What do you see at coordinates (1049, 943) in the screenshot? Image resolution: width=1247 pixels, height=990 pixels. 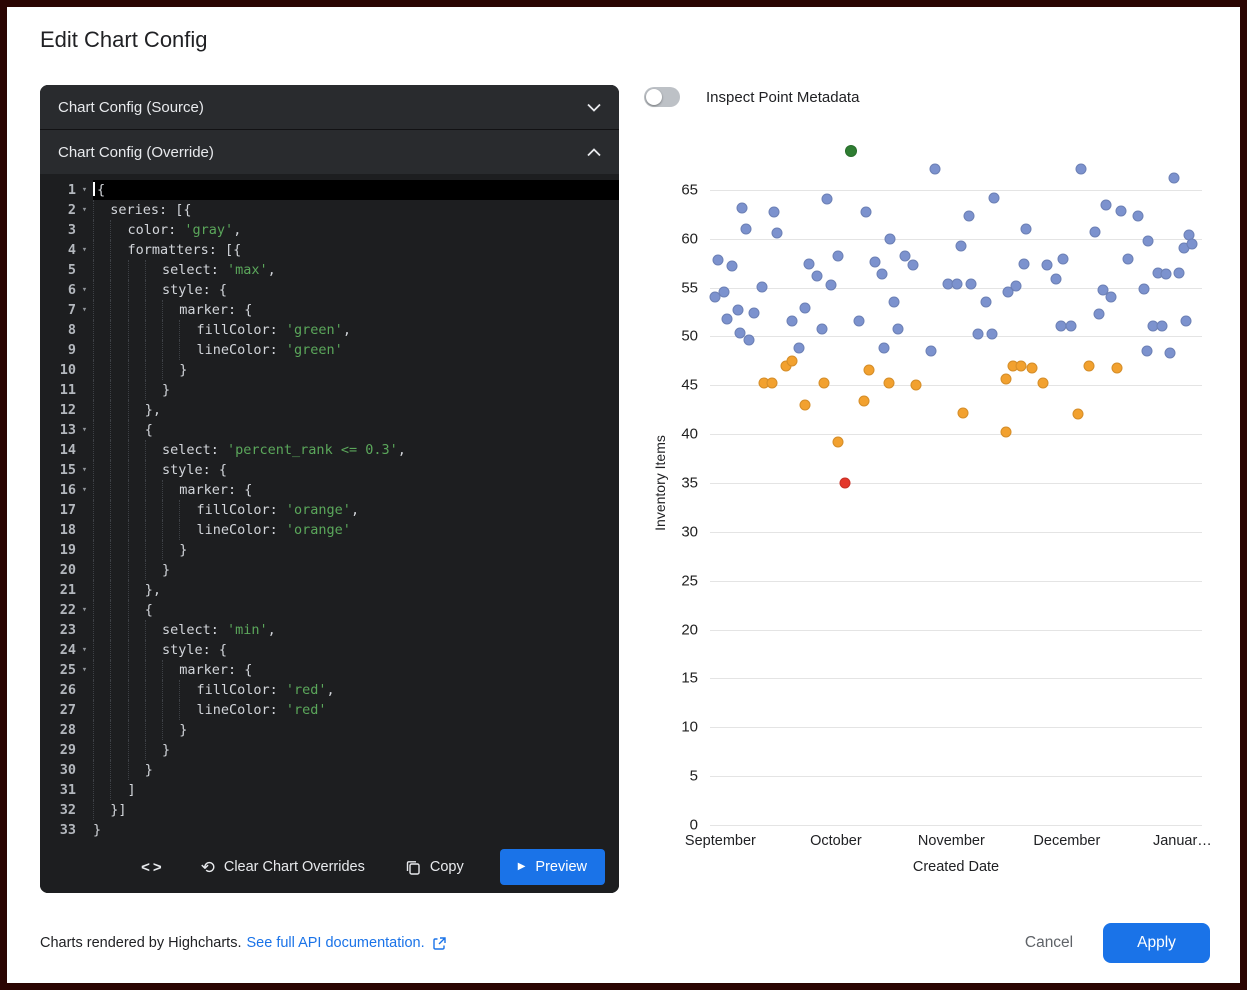 I see `cancel-button: Cancel` at bounding box center [1049, 943].